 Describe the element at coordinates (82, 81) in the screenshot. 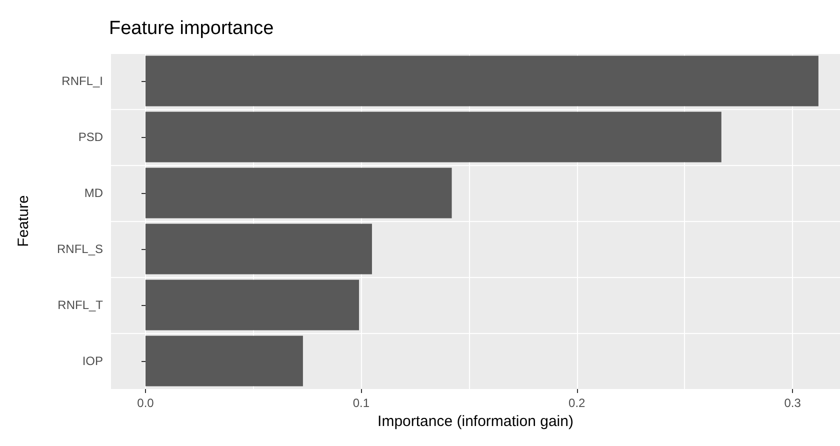

I see `y-tick-label: RNFL_I` at that location.